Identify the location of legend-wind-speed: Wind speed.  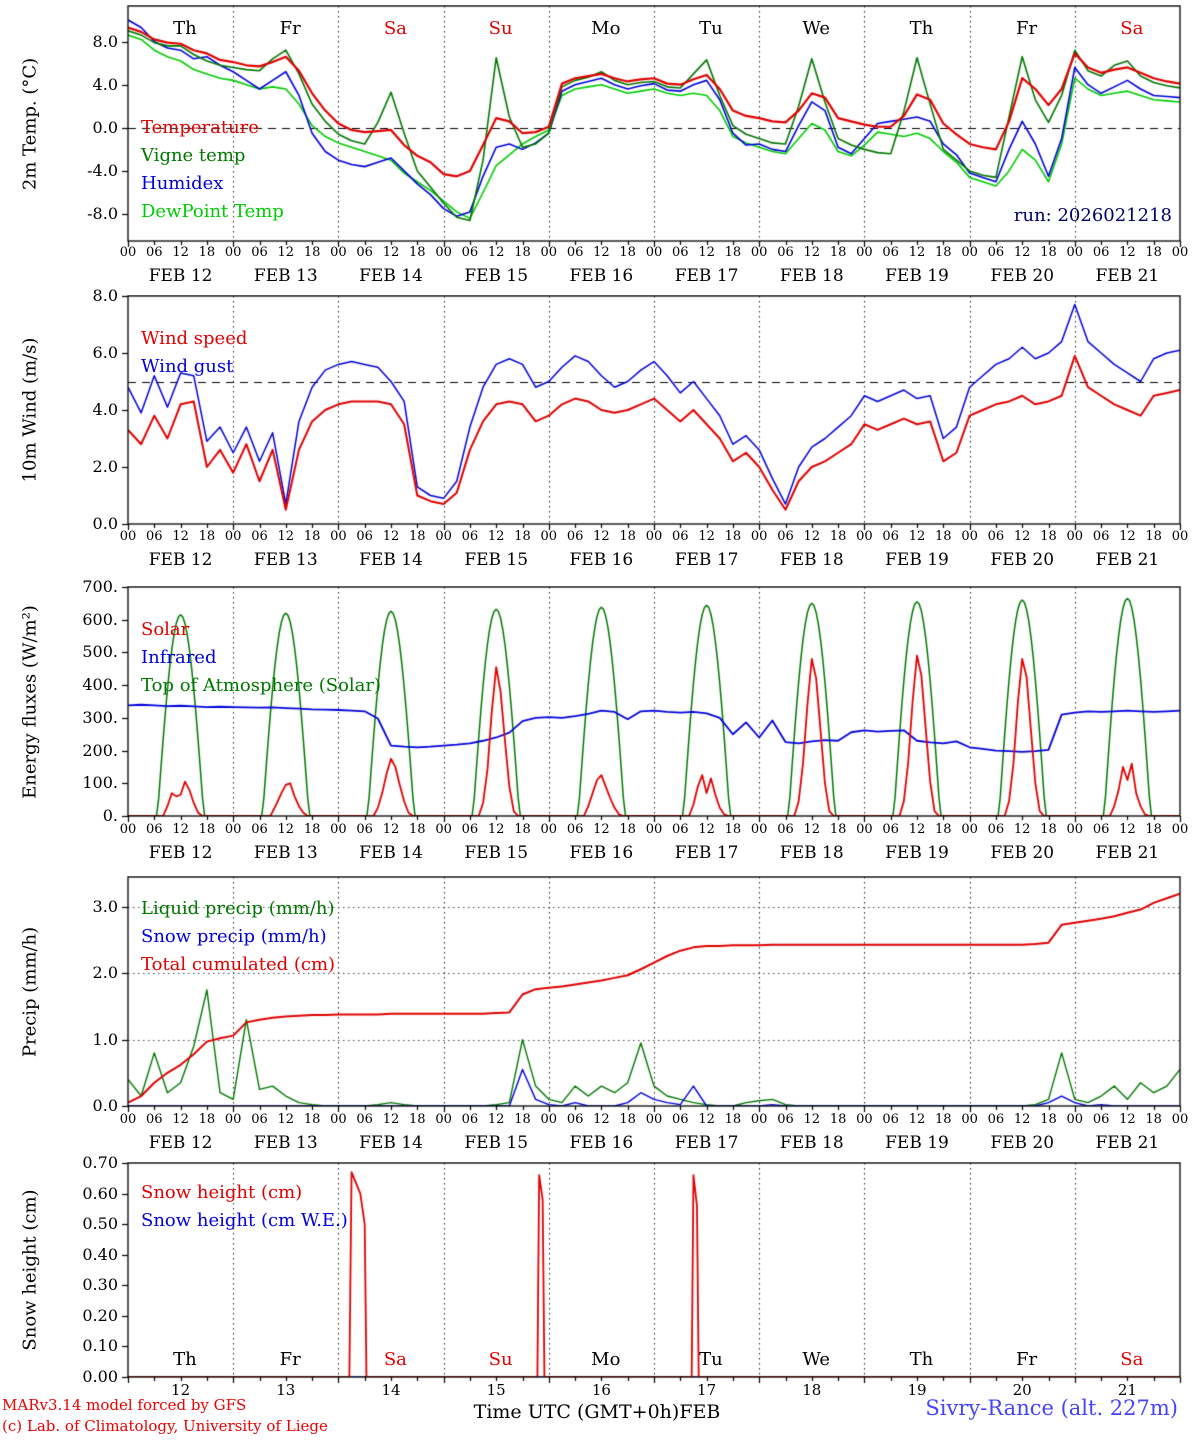
(194, 338).